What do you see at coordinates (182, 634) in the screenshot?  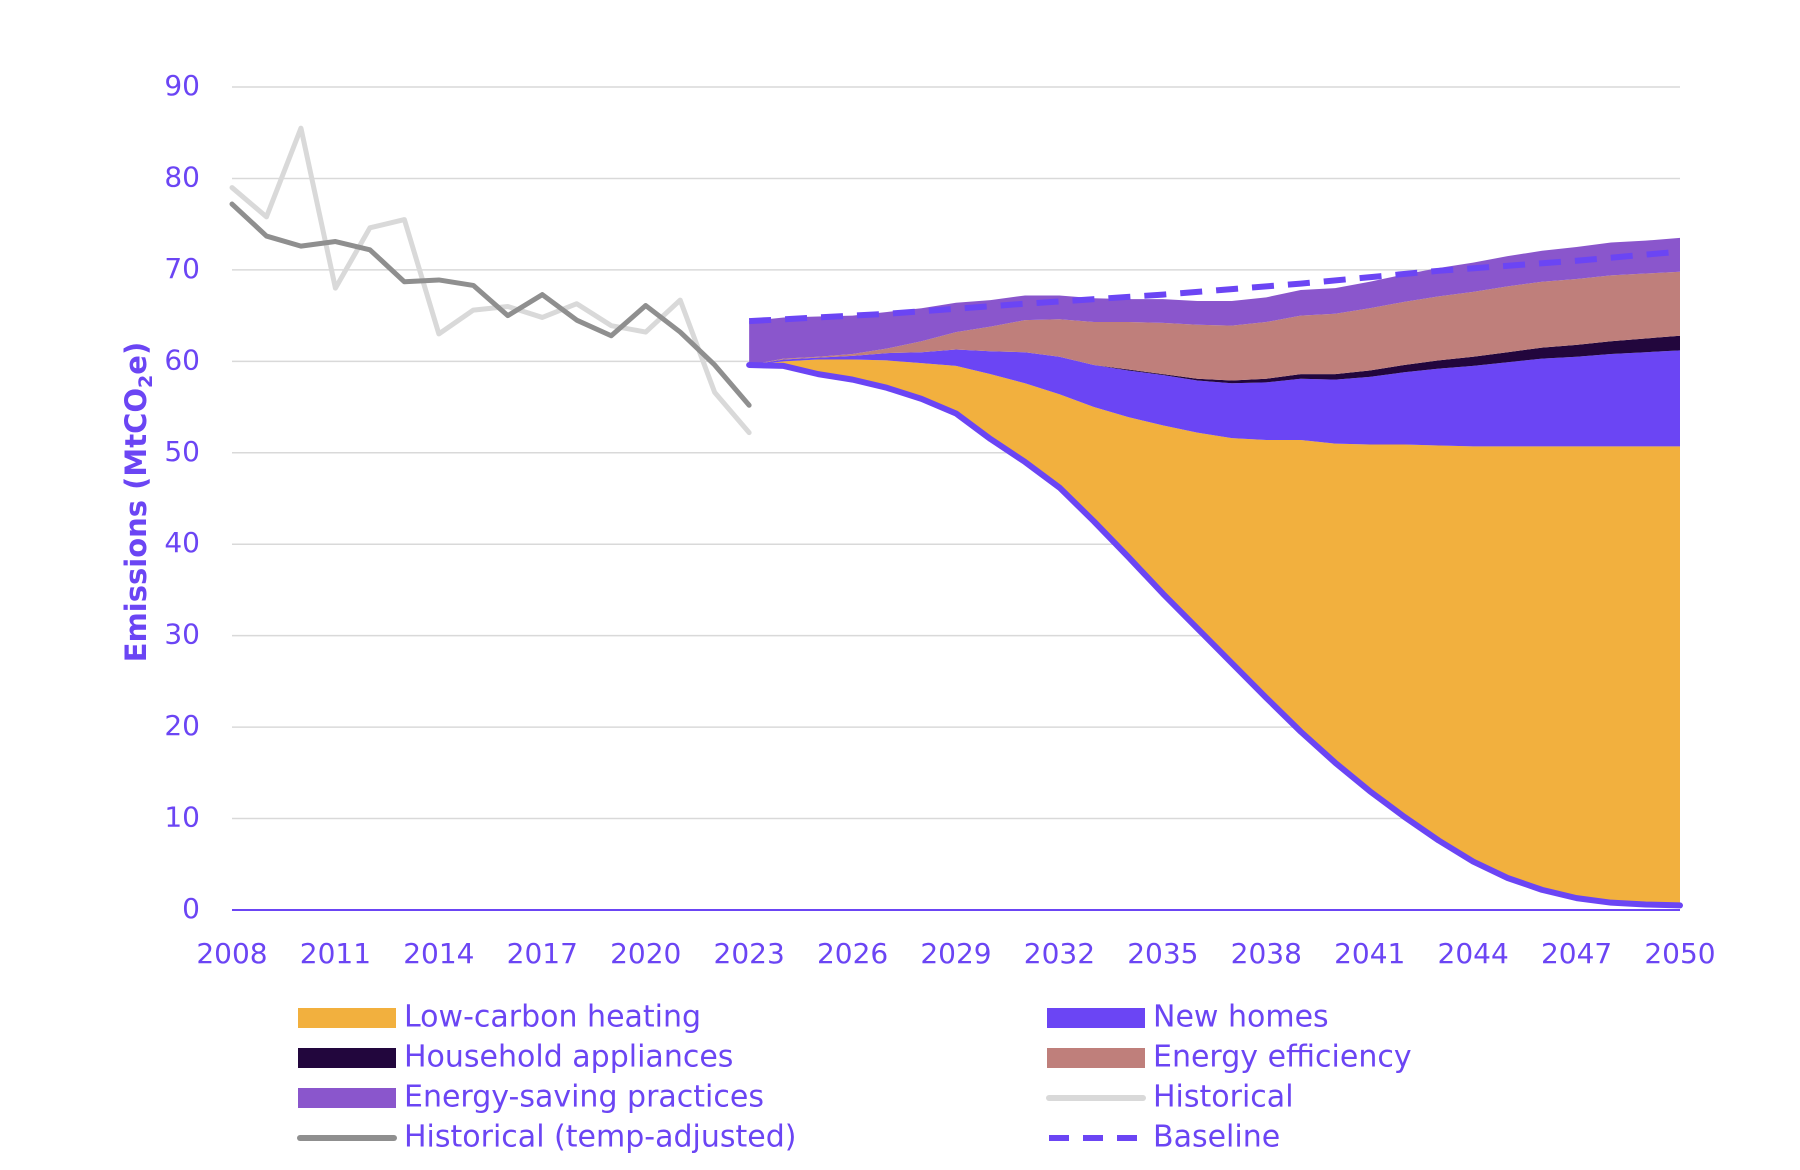 I see `y-tick-label: 30` at bounding box center [182, 634].